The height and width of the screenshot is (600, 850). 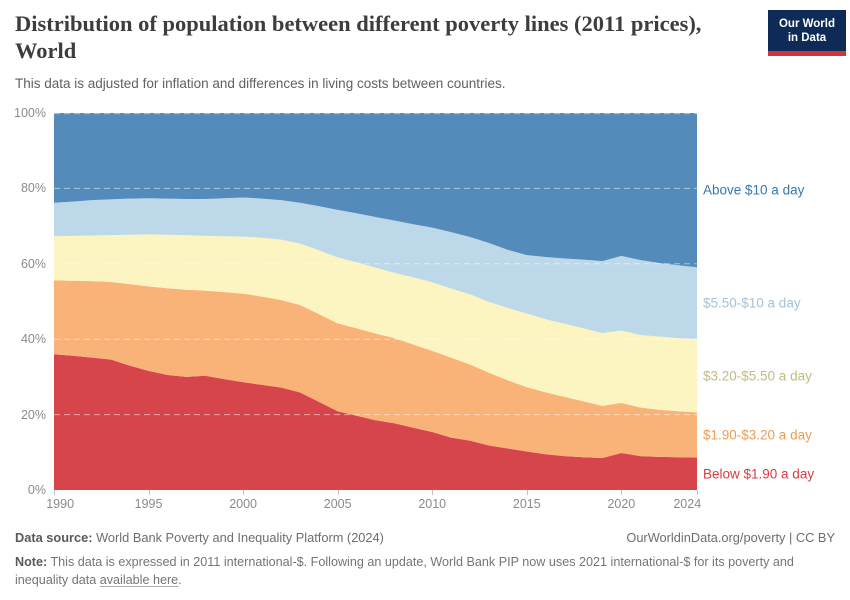 What do you see at coordinates (36, 490) in the screenshot?
I see `y-axis-tick-label: 0%` at bounding box center [36, 490].